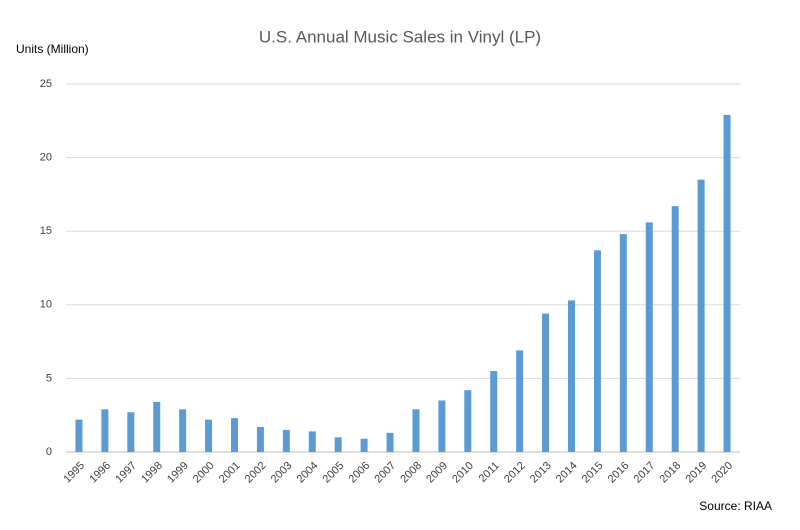  Describe the element at coordinates (359, 473) in the screenshot. I see `x-tick-label: 2006` at that location.